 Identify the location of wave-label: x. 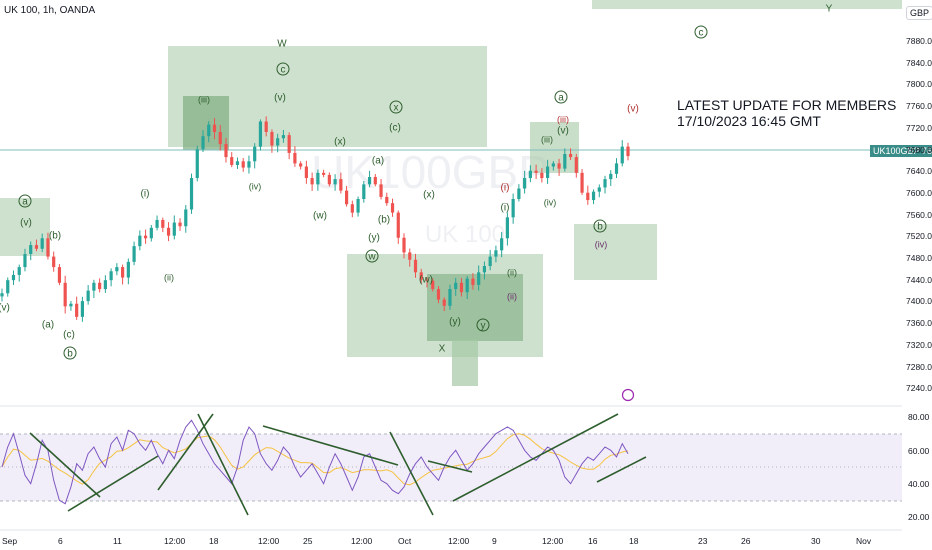
(396, 108).